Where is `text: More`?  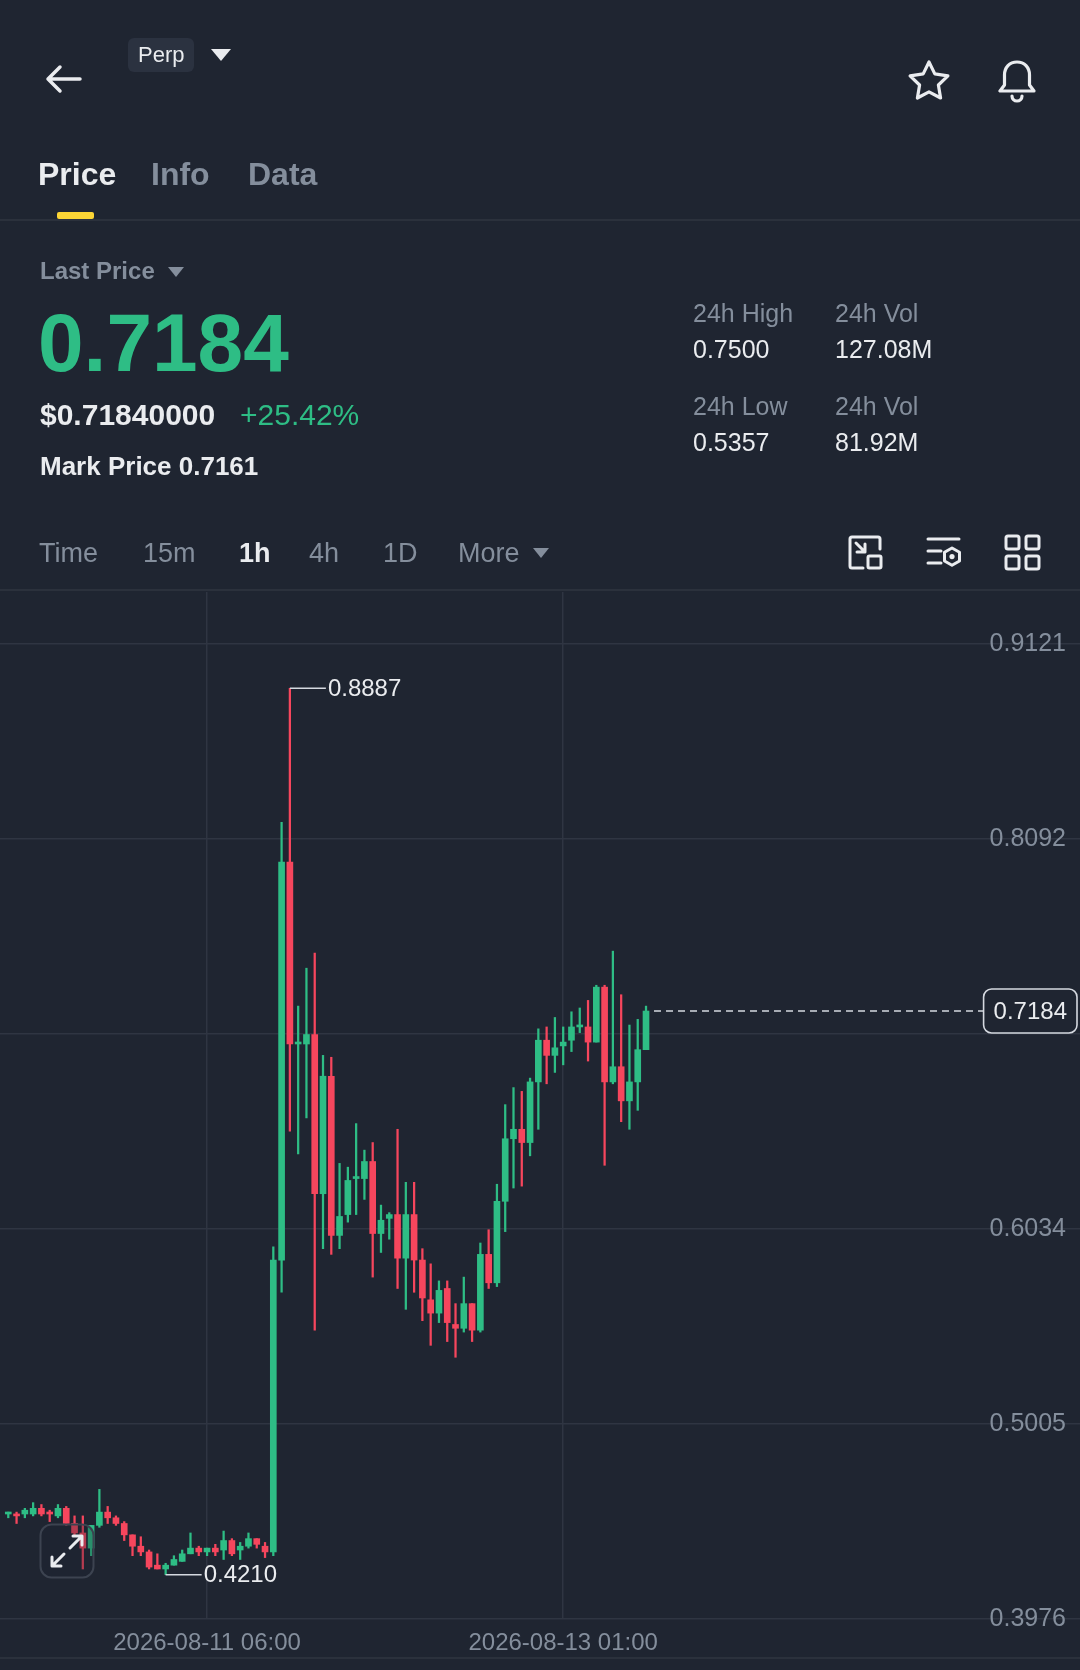 text: More is located at coordinates (489, 552).